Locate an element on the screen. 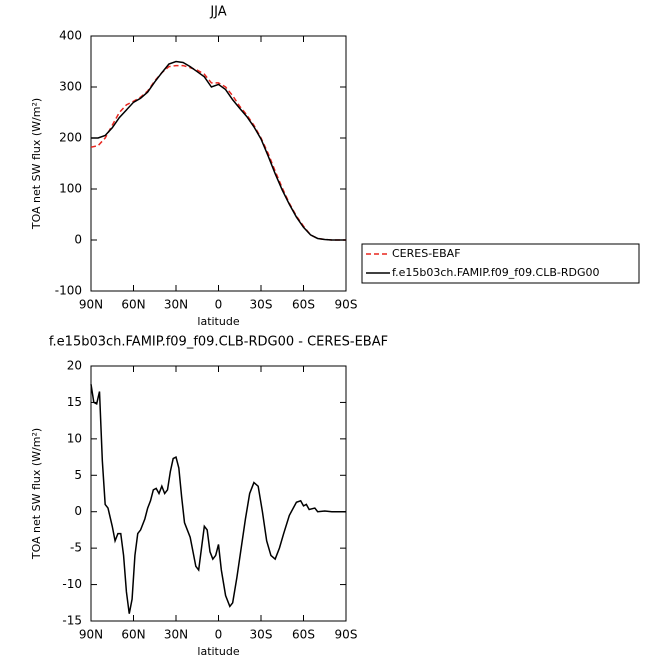  chart-title: JJA is located at coordinates (217, 12).